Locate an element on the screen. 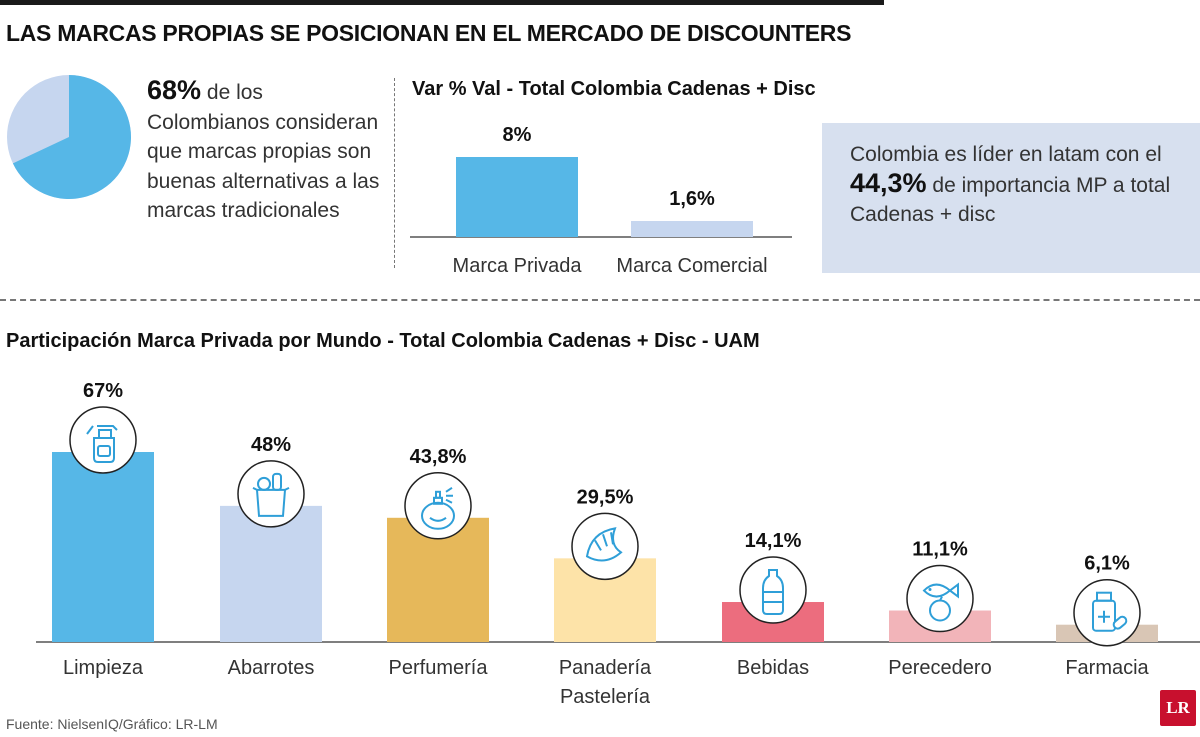  main-bar-value: 6,1% is located at coordinates (1107, 564).